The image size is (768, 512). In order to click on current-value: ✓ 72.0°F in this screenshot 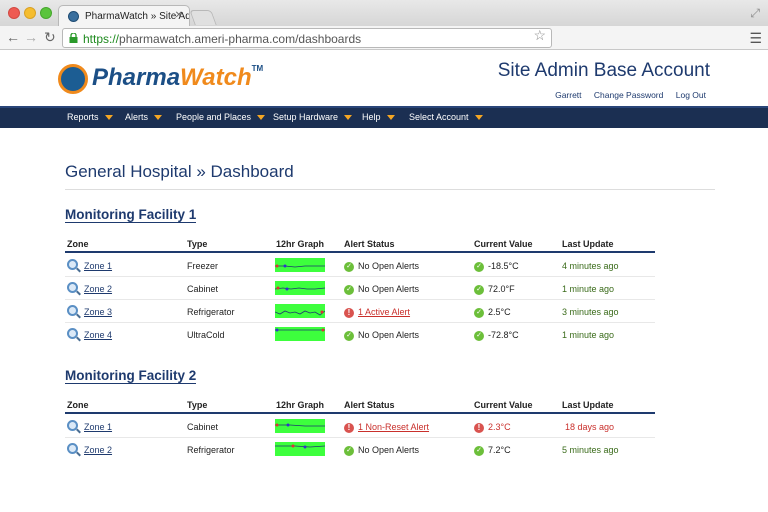, I will do `click(494, 289)`.